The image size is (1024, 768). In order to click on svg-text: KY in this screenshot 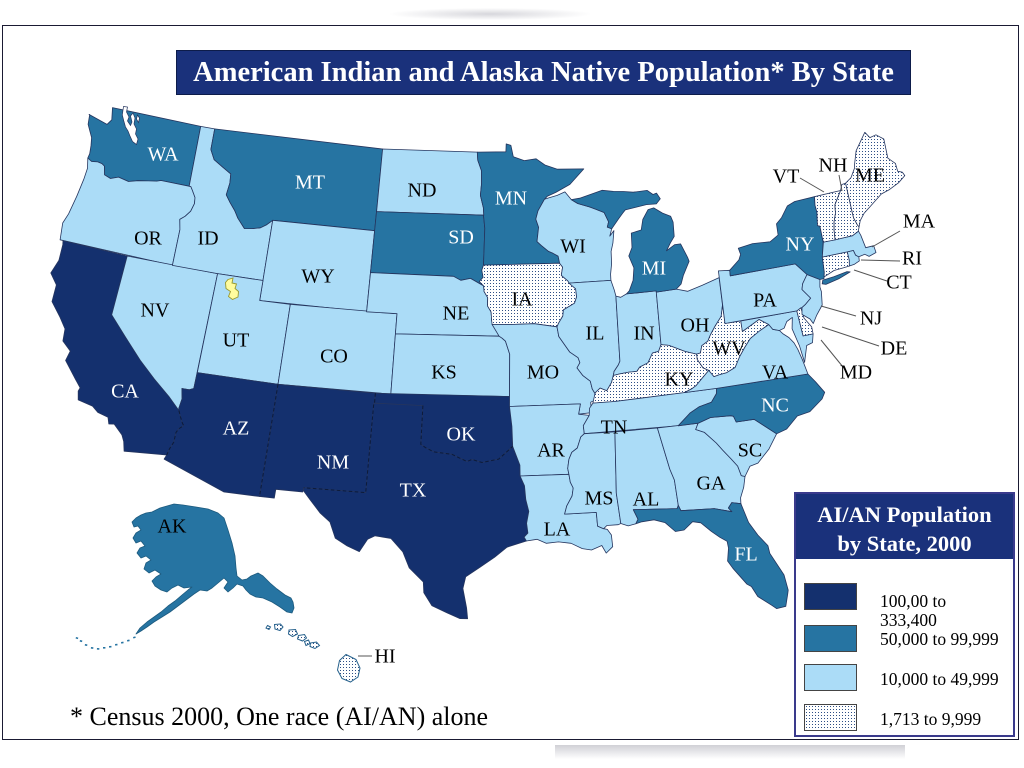, I will do `click(679, 380)`.